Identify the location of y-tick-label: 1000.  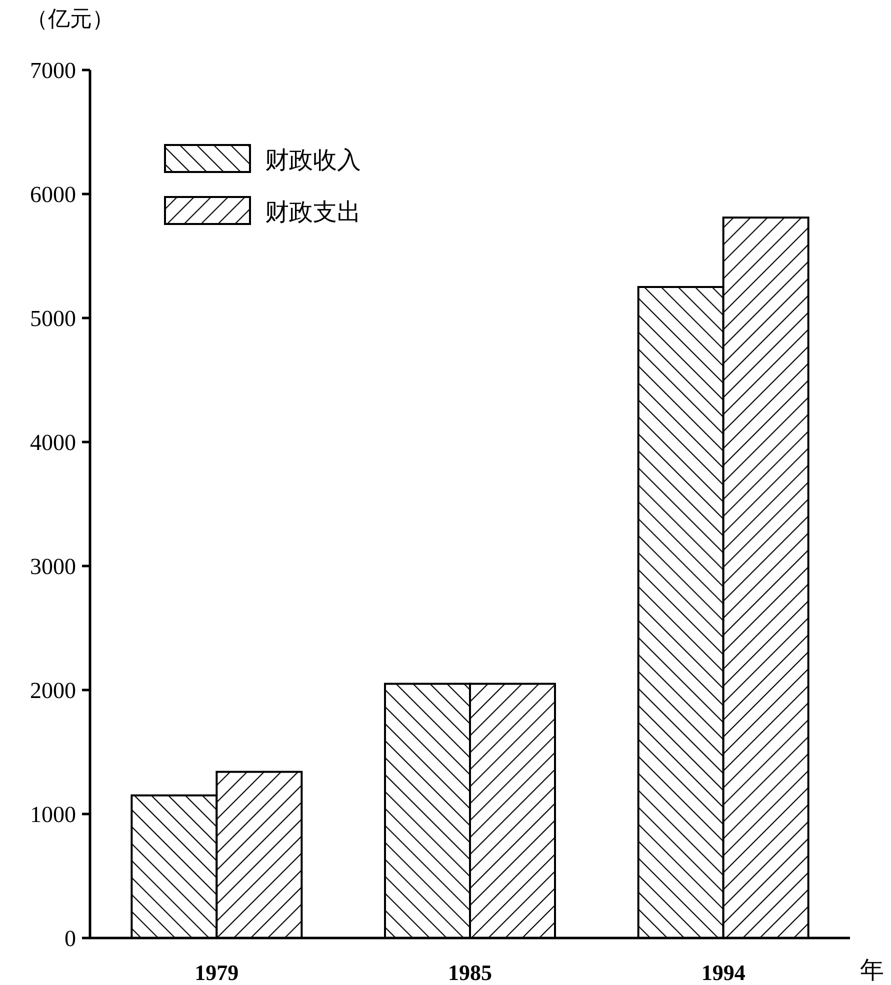
(53, 814).